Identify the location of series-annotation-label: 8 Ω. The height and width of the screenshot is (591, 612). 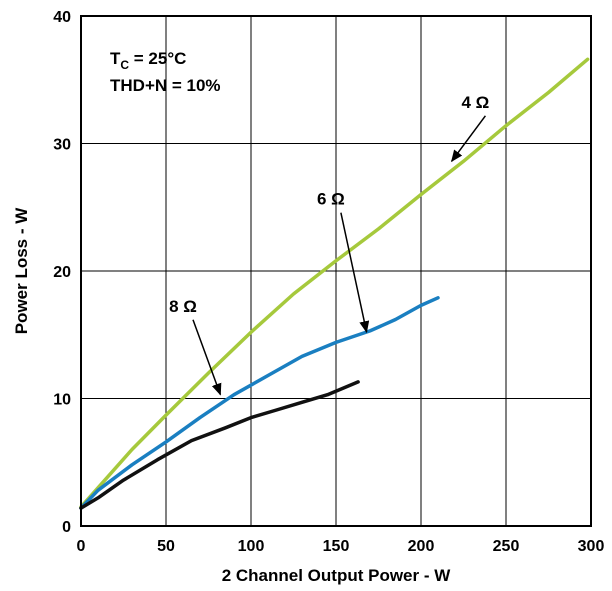
(183, 306).